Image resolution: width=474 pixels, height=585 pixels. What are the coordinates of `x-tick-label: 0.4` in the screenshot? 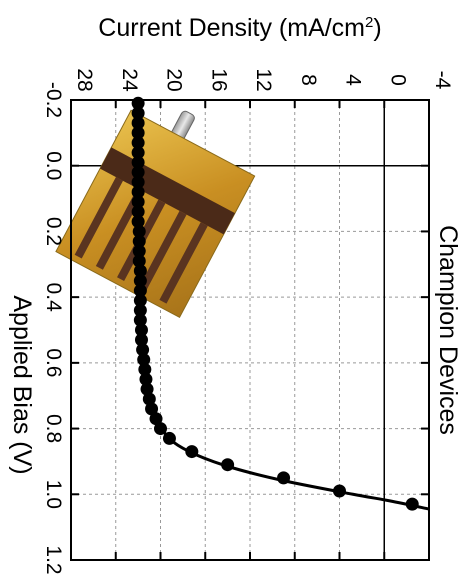 It's located at (53, 298).